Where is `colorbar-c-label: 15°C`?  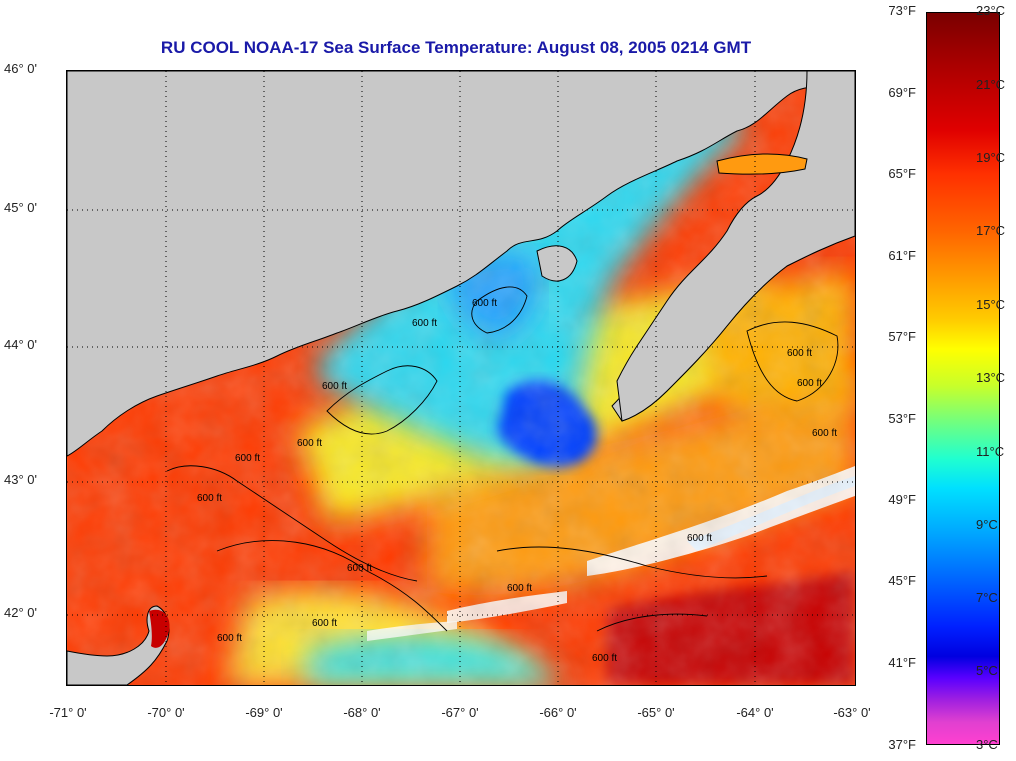 colorbar-c-label: 15°C is located at coordinates (991, 304).